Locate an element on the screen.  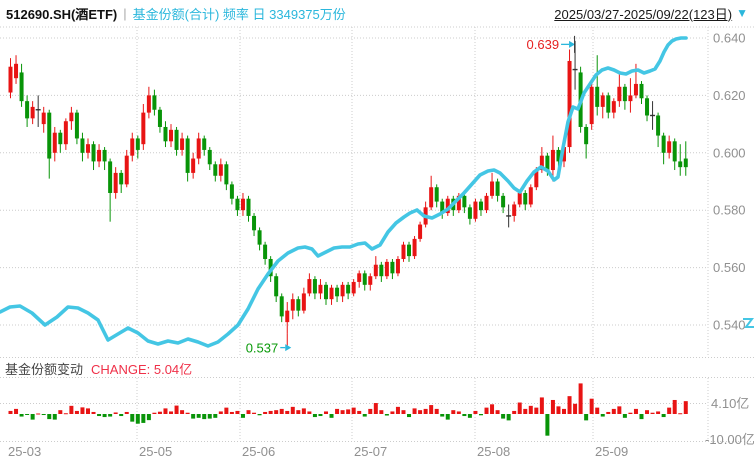
y-axis-label: 0.580 is located at coordinates (729, 210).